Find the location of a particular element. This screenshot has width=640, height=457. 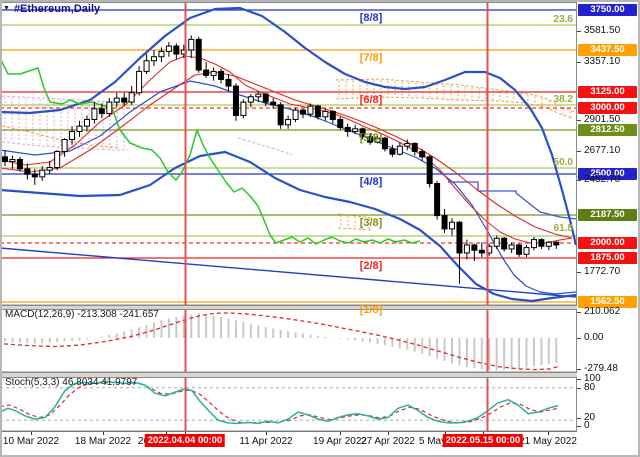

axis-tick-label: 3581.50 is located at coordinates (602, 30).